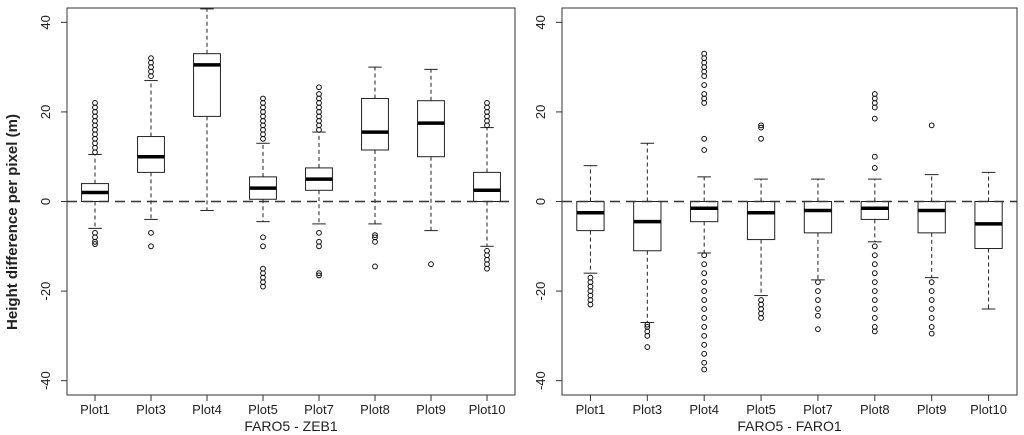 This screenshot has width=1024, height=435. I want to click on x-axis-title: FARO5 - ZEB1, so click(291, 426).